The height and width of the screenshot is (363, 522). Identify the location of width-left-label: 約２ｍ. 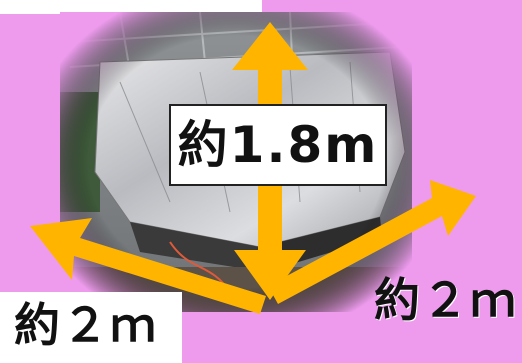
(91, 327).